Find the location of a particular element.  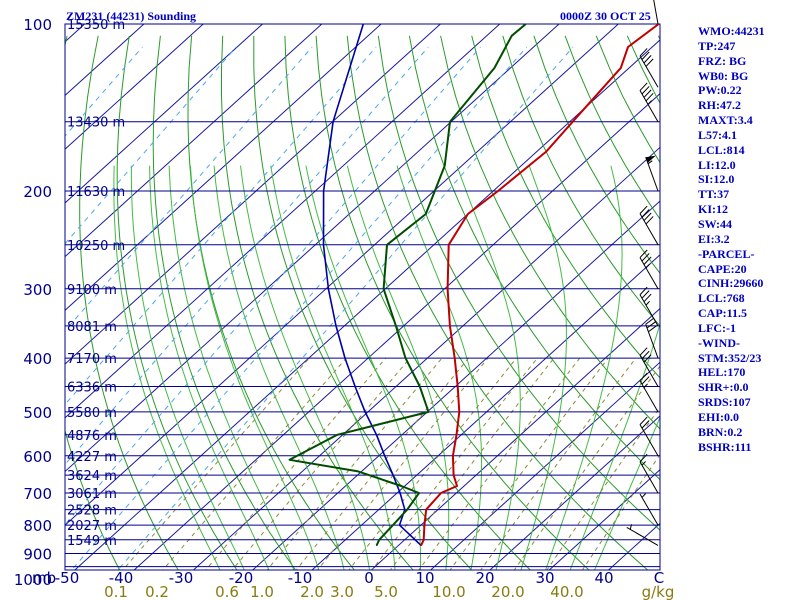

height-label: 2027 m is located at coordinates (92, 526).